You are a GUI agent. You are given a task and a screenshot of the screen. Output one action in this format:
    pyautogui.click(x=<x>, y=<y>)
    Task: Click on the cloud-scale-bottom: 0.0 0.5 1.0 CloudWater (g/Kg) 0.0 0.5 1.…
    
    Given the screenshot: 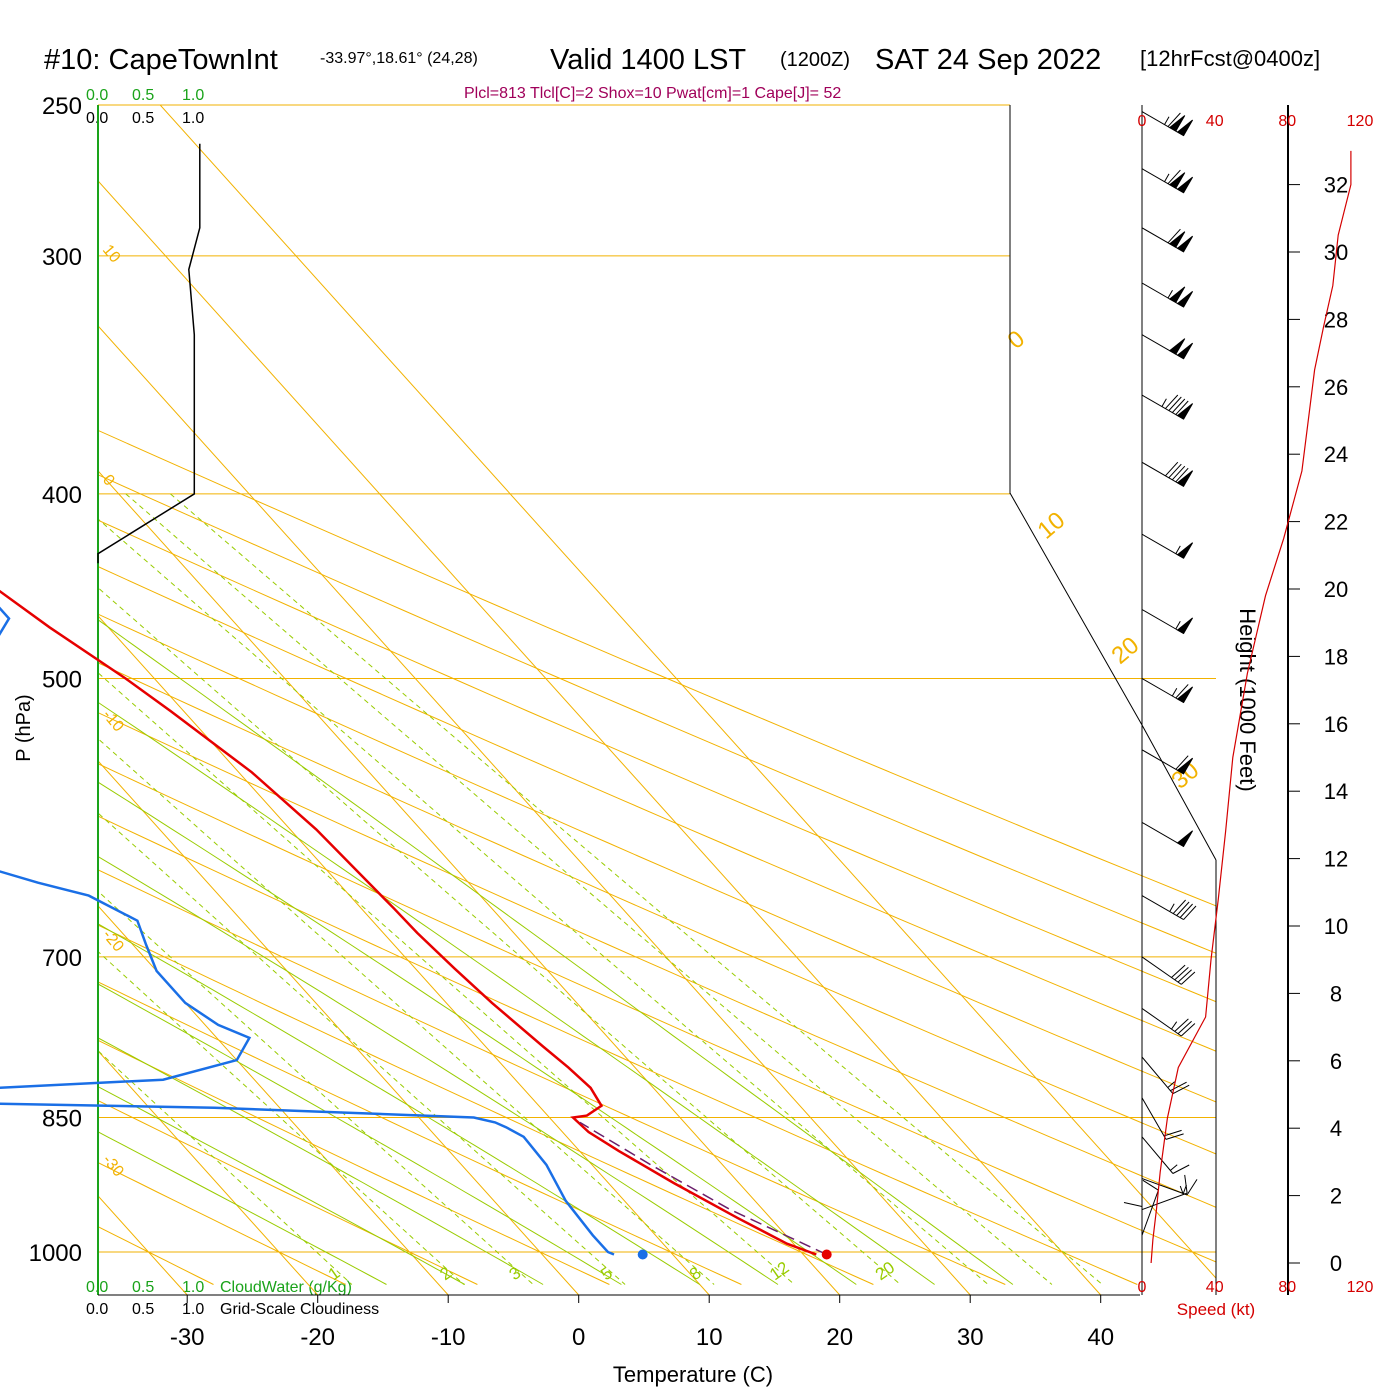 What is the action you would take?
    pyautogui.click(x=232, y=1298)
    